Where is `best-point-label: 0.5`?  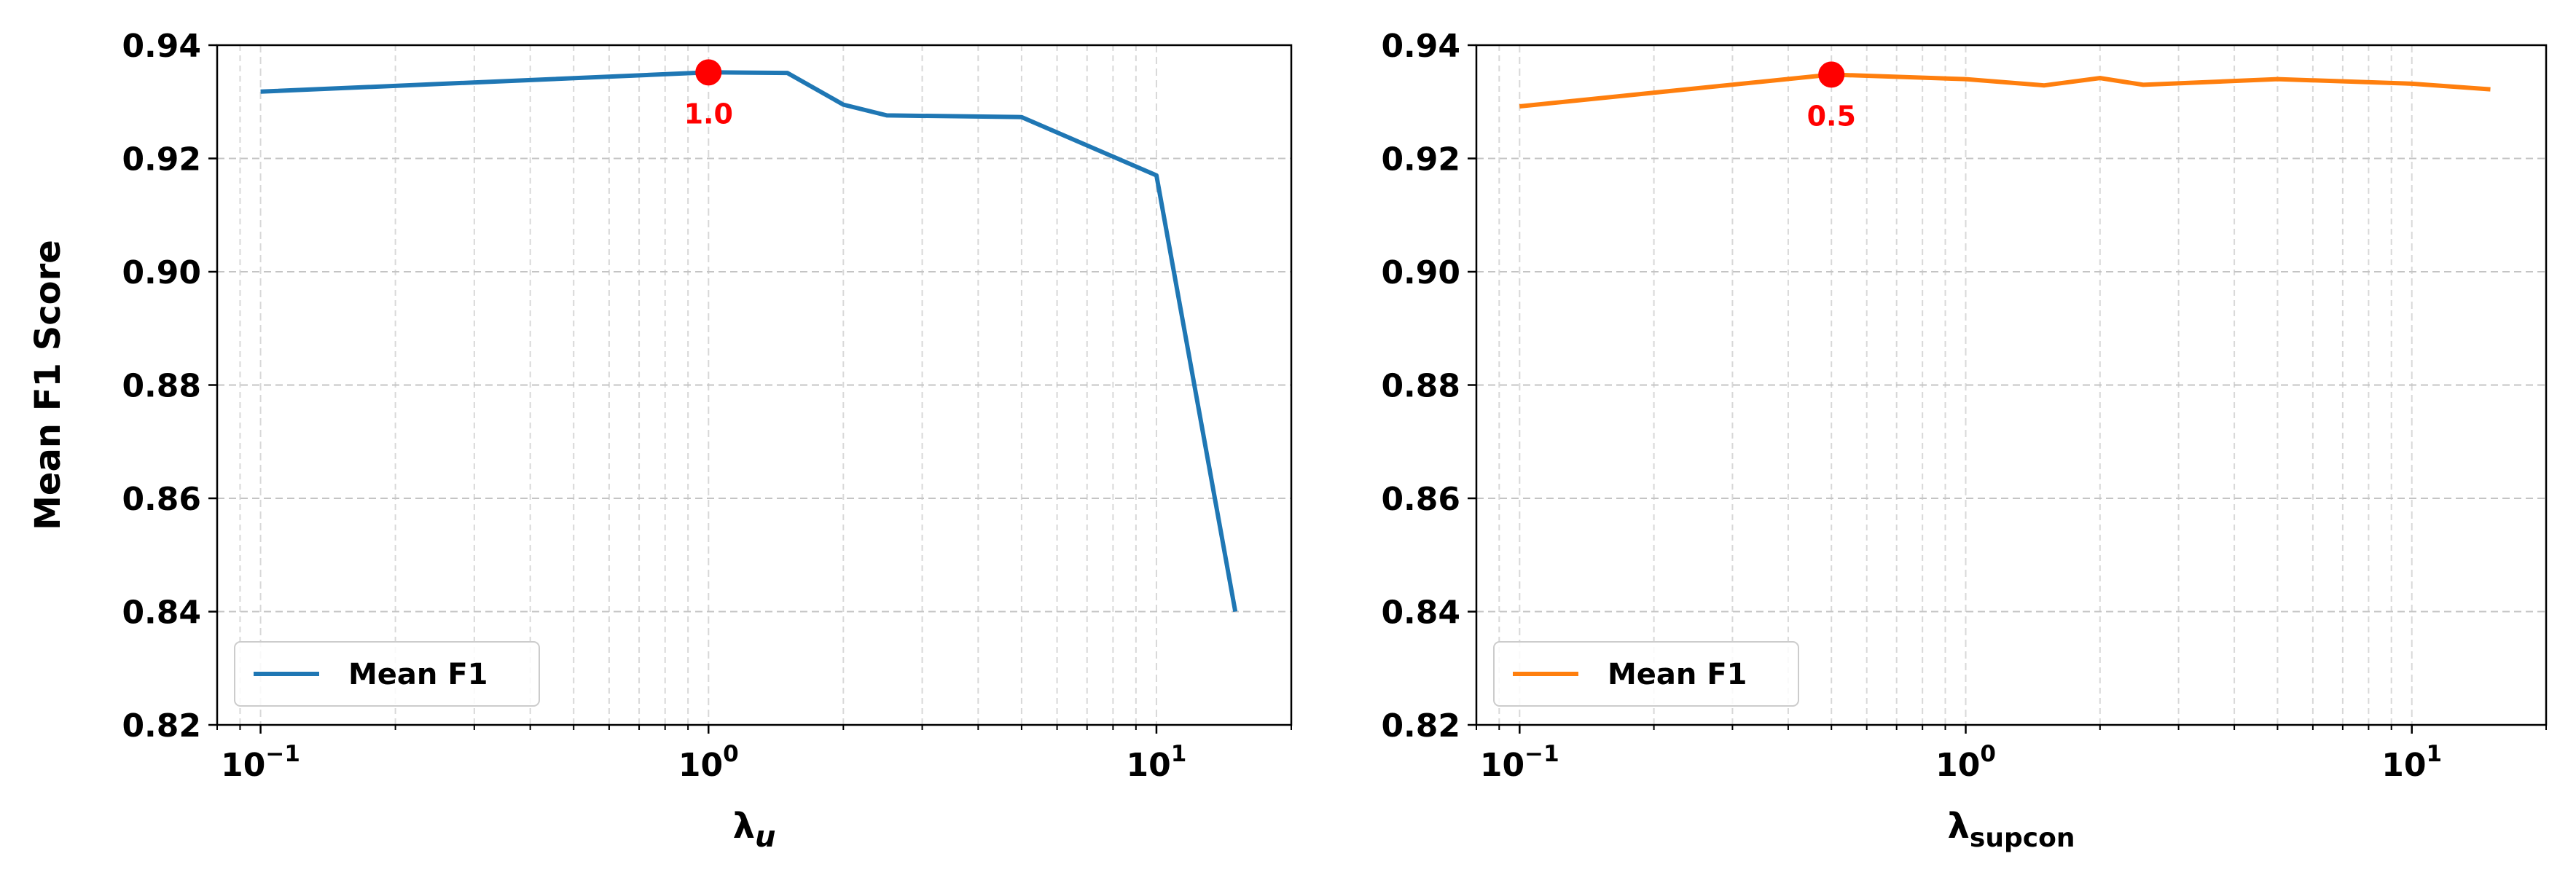 best-point-label: 0.5 is located at coordinates (1831, 116).